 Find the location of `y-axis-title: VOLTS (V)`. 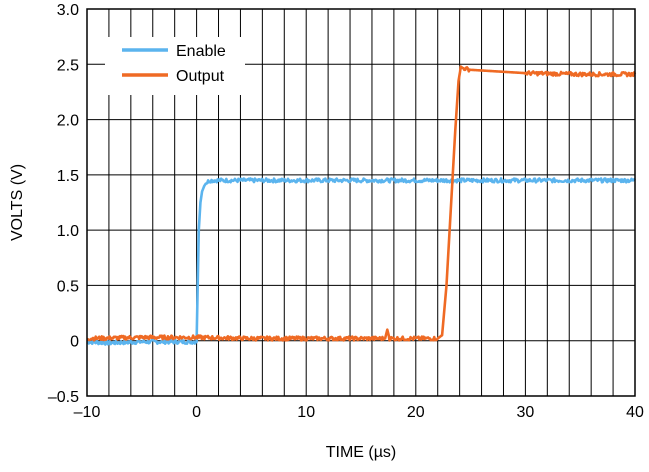

y-axis-title: VOLTS (V) is located at coordinates (17, 202).